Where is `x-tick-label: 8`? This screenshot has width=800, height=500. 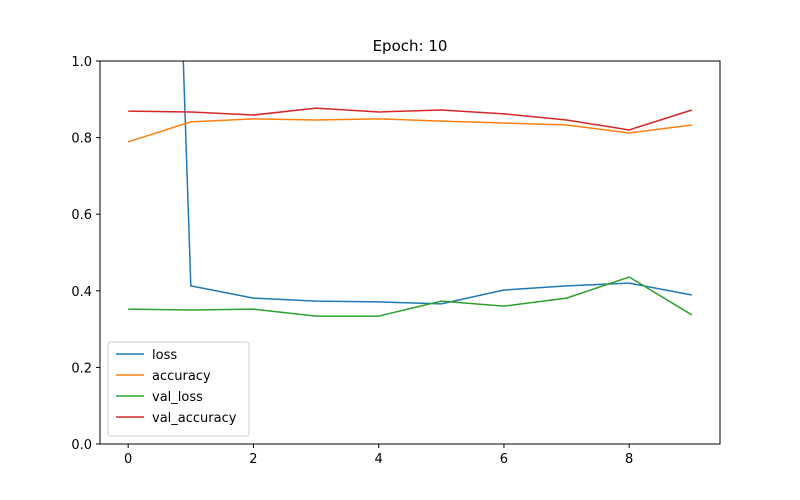 x-tick-label: 8 is located at coordinates (629, 459).